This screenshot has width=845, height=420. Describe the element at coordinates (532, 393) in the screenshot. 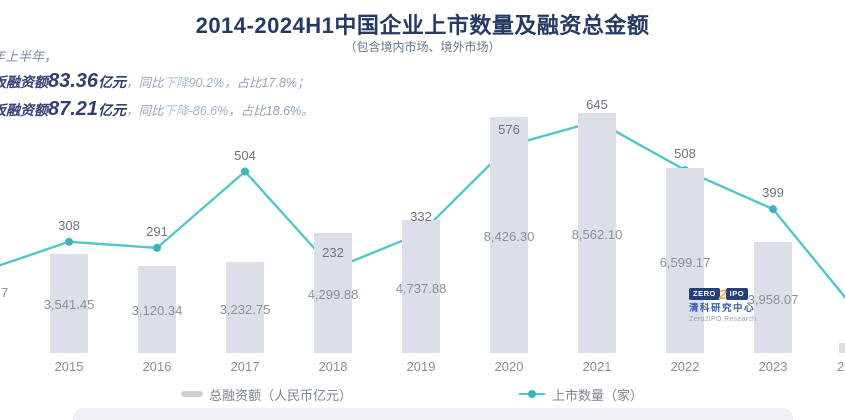

I see `line-legend-marker-icon` at that location.